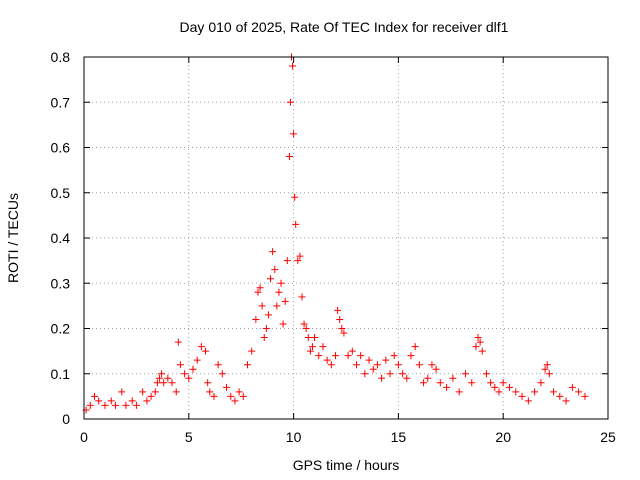 The height and width of the screenshot is (480, 640). I want to click on x-axis-label: GPS time / hours, so click(346, 465).